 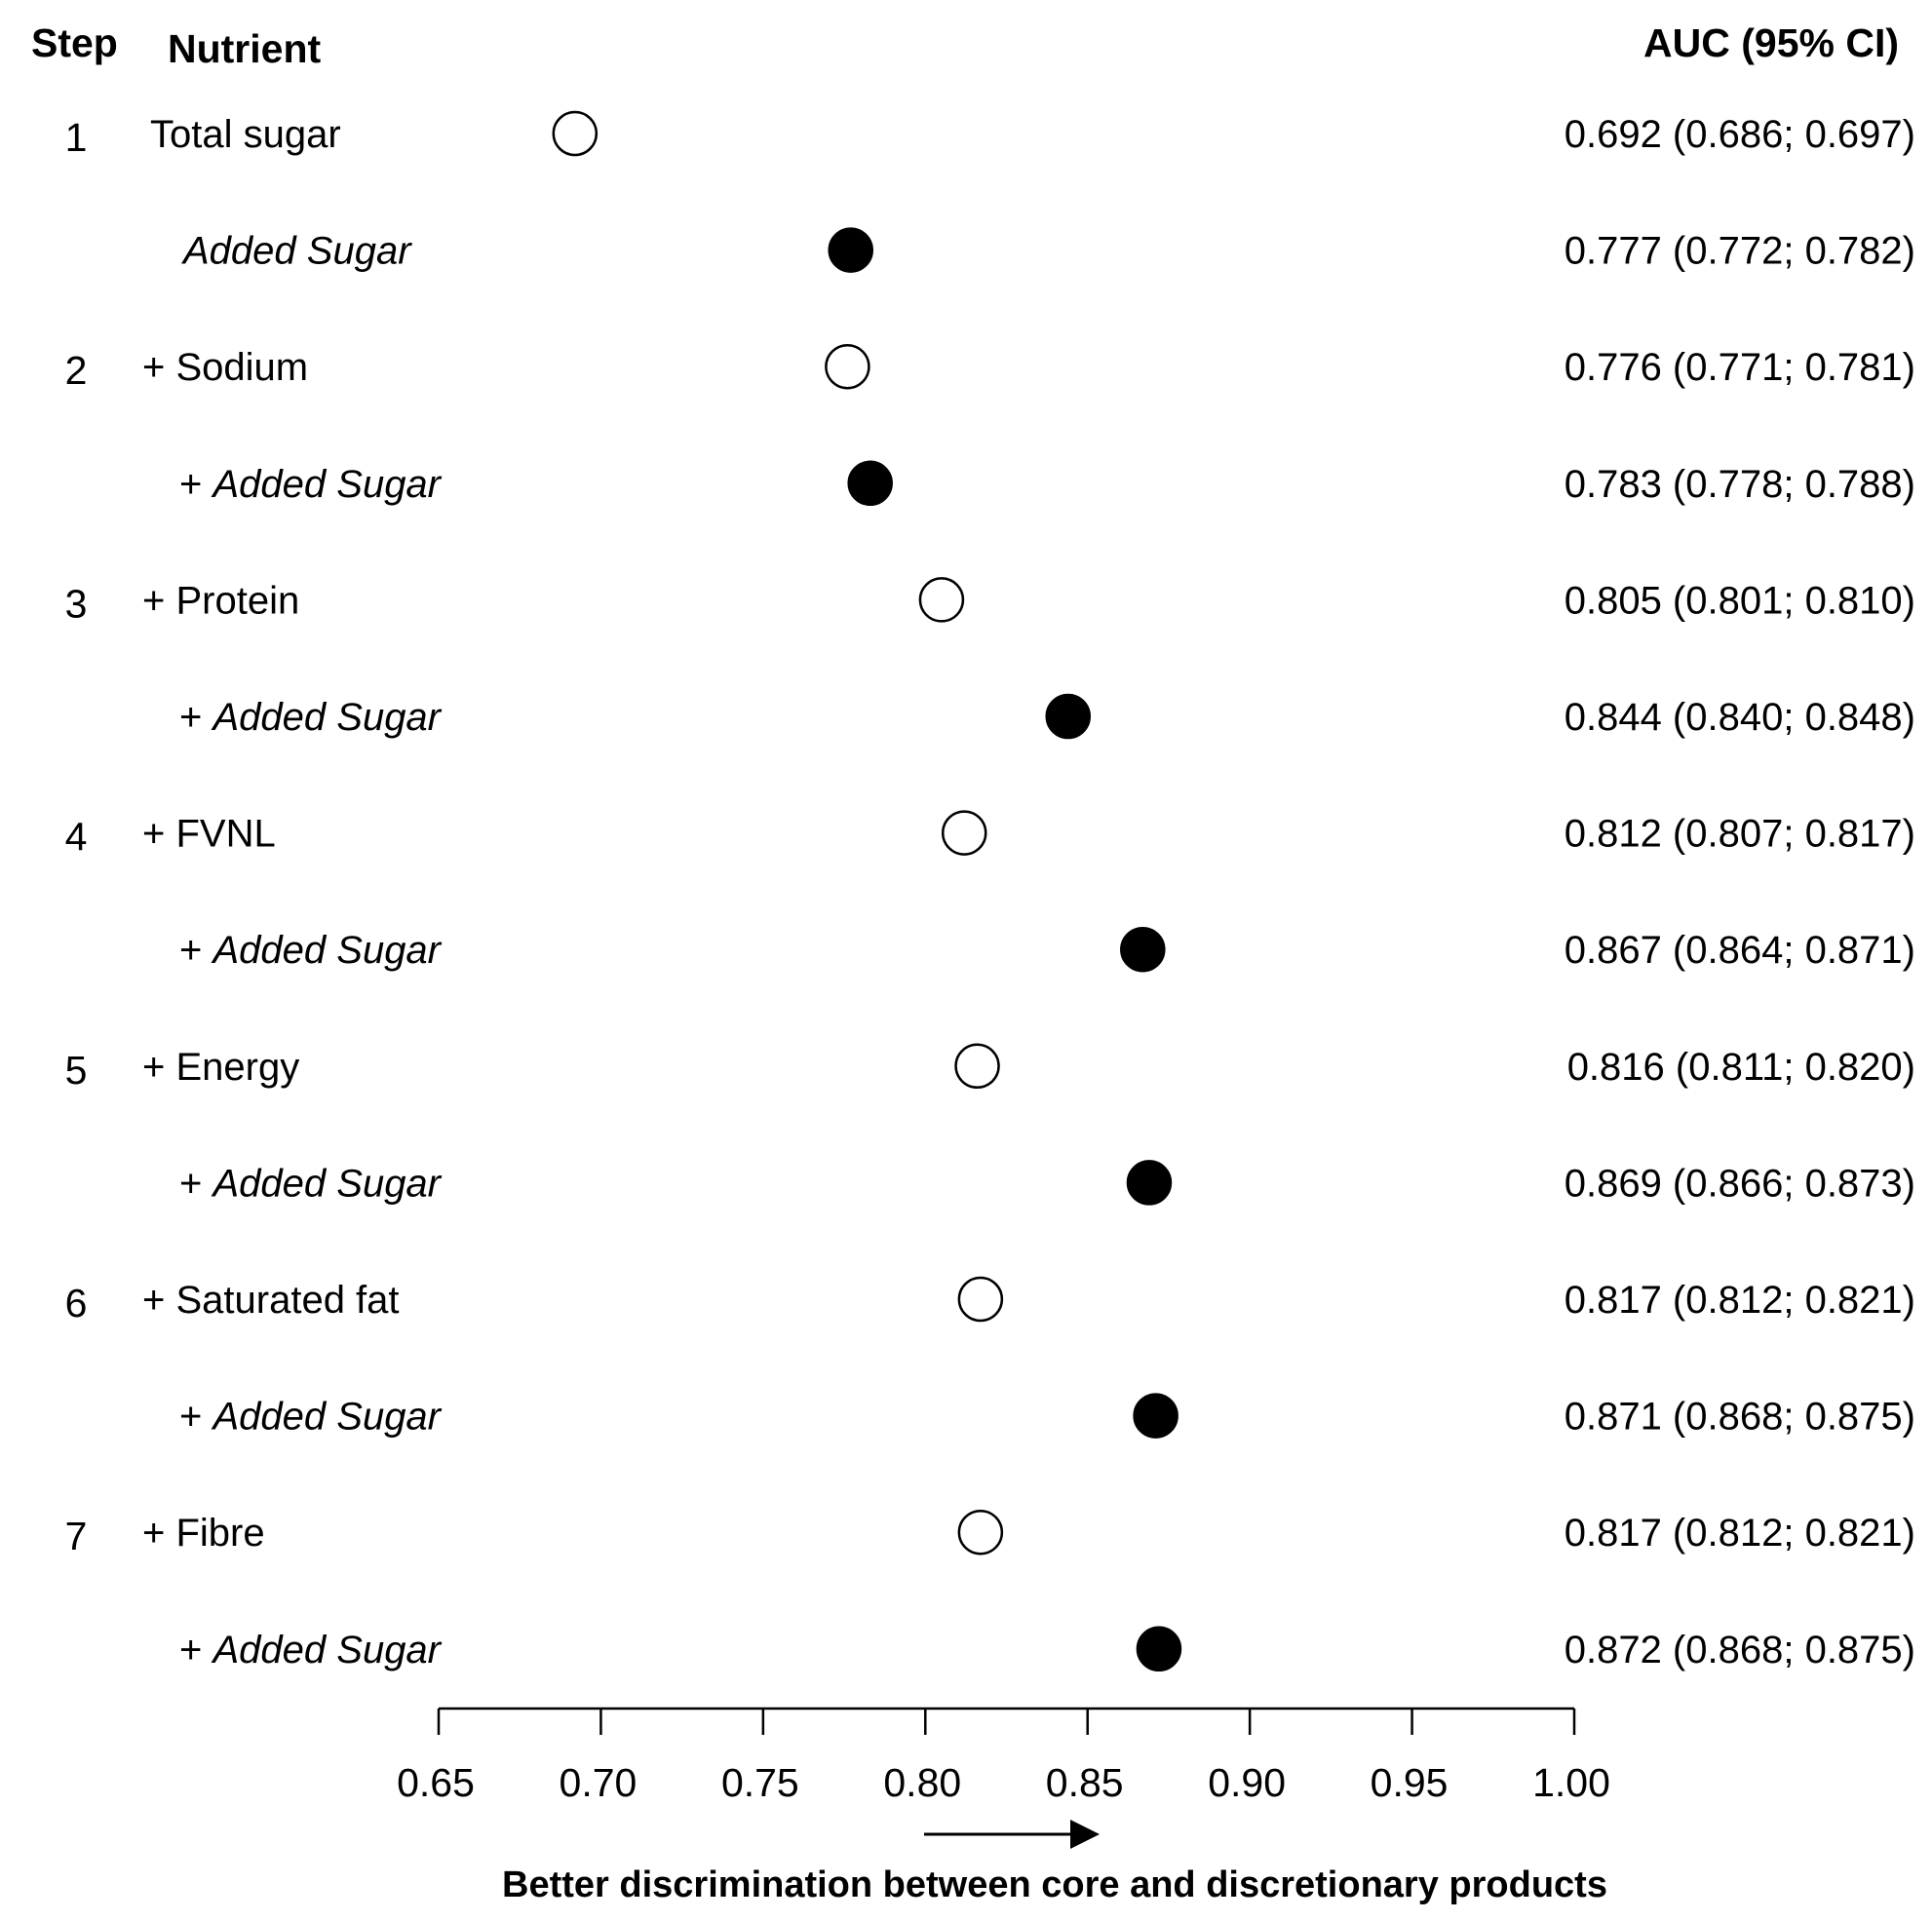 I want to click on x-tick-label: 0.75, so click(x=760, y=1782).